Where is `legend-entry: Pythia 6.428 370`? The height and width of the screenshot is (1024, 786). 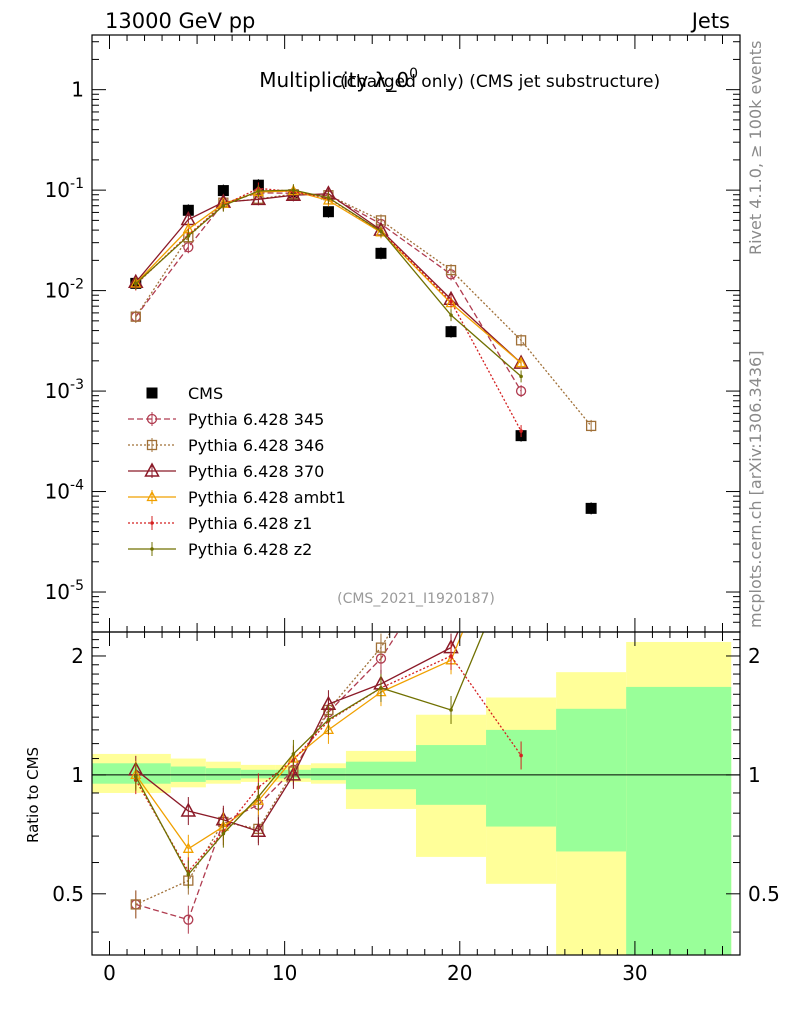 legend-entry: Pythia 6.428 370 is located at coordinates (226, 471).